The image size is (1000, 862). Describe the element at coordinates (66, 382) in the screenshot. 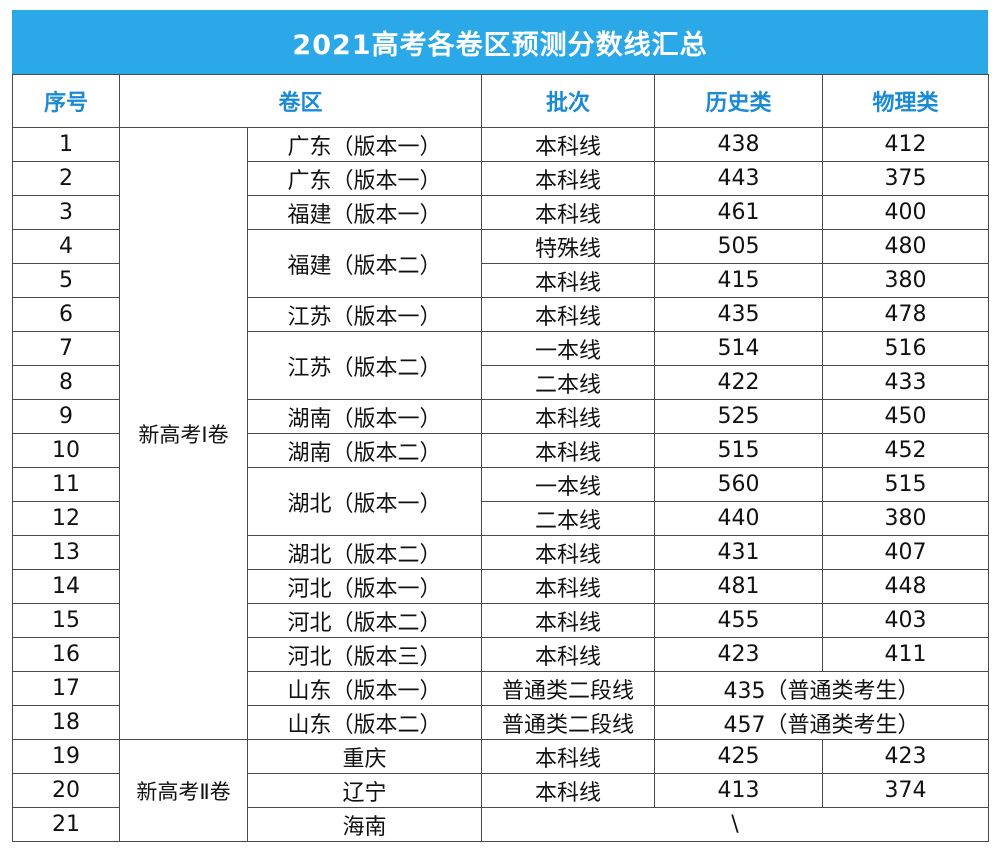

I see `seq-cell: 8` at that location.